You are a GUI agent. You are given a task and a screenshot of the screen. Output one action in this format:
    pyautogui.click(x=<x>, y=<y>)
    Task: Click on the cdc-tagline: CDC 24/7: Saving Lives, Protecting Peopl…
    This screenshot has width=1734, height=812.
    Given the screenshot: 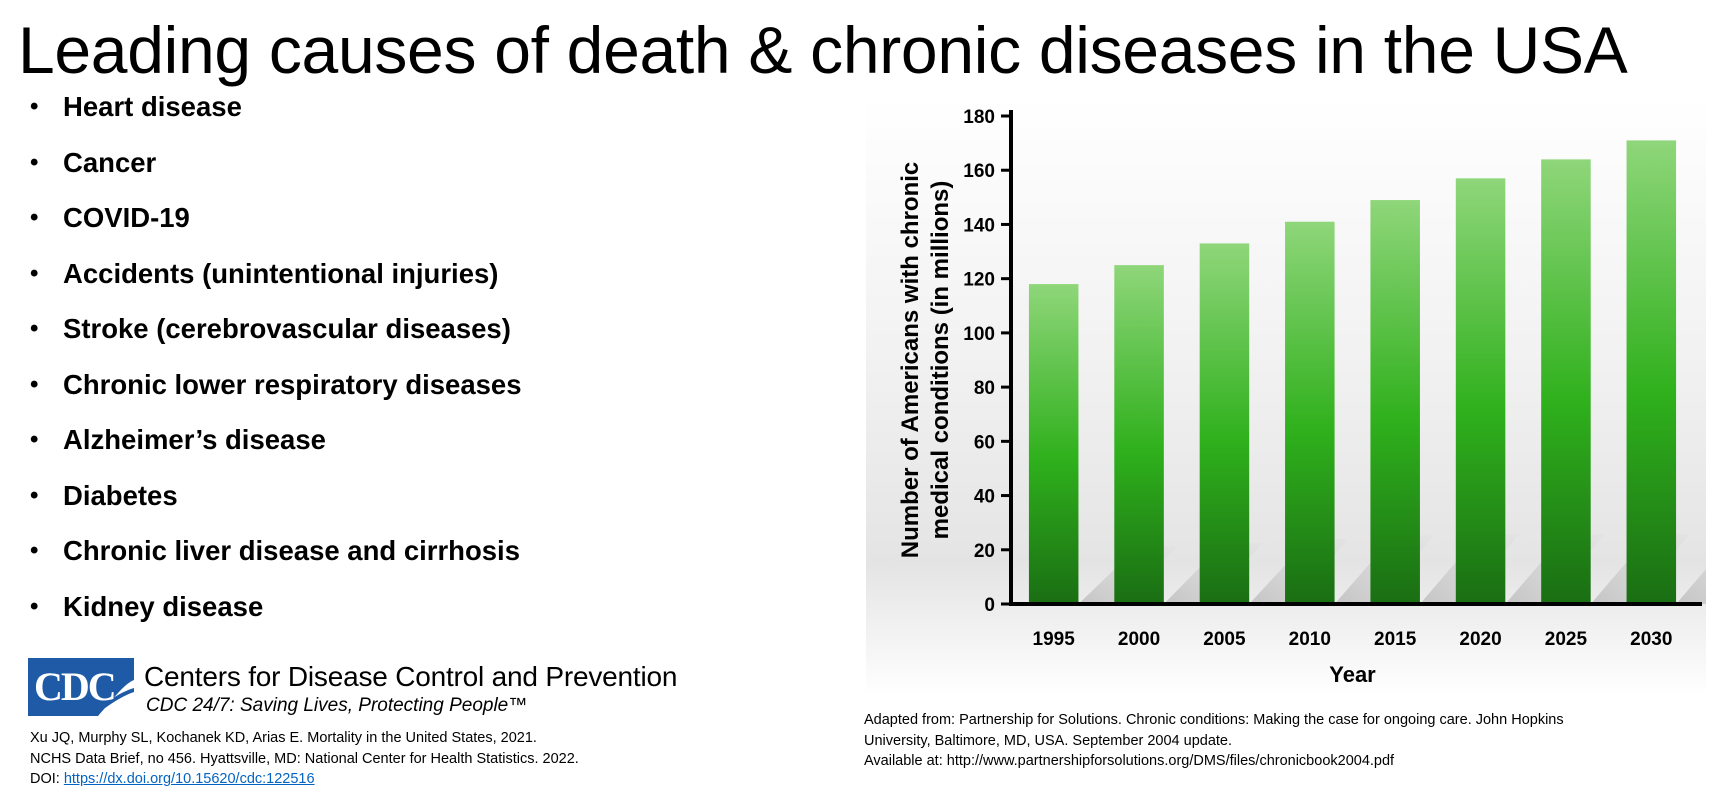 What is the action you would take?
    pyautogui.click(x=337, y=705)
    